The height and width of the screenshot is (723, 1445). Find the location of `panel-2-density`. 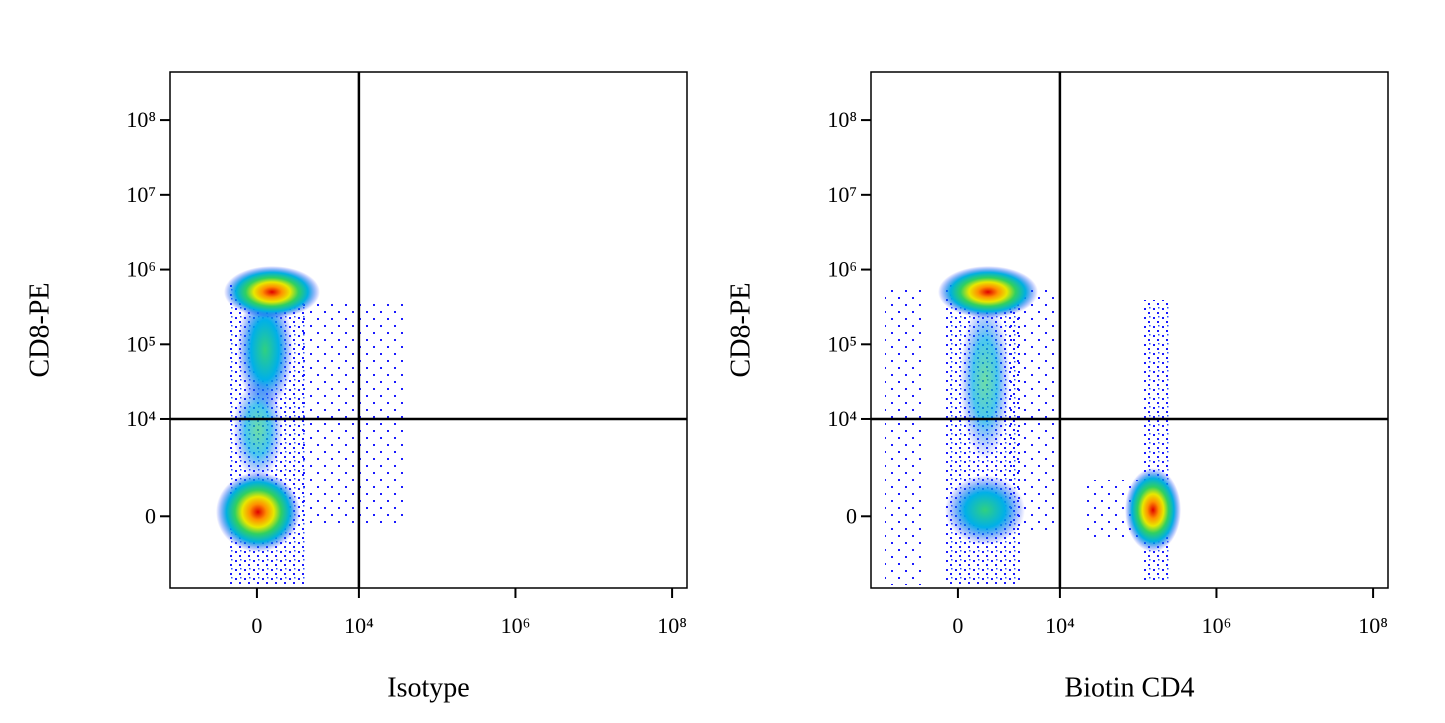

panel-2-density is located at coordinates (1033, 425).